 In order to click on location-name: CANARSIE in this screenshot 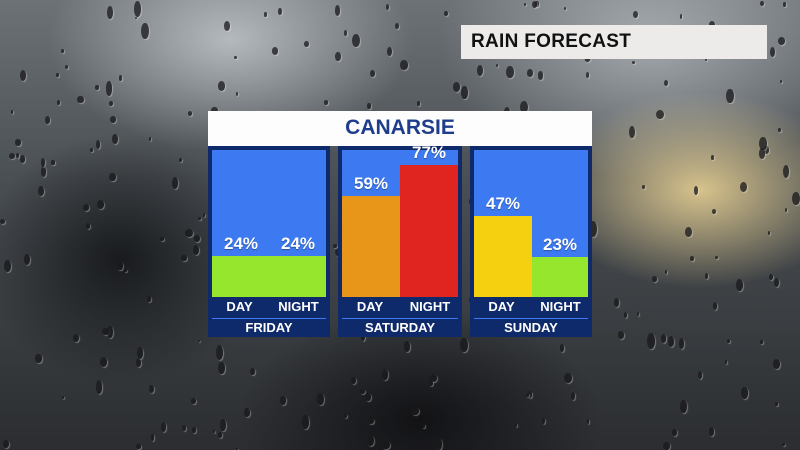, I will do `click(400, 128)`.